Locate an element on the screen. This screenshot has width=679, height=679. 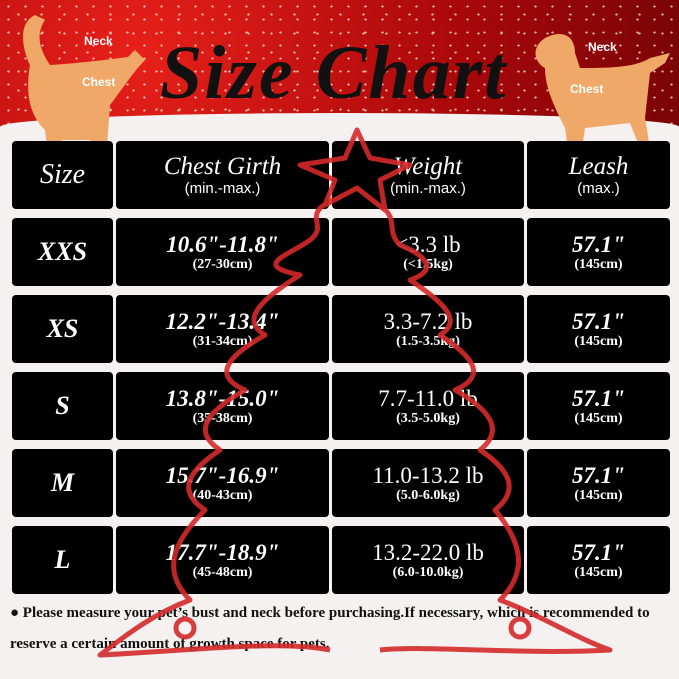
weight-cell: 13.2-22.0 lb (6.0-10.0kg) is located at coordinates (428, 560).